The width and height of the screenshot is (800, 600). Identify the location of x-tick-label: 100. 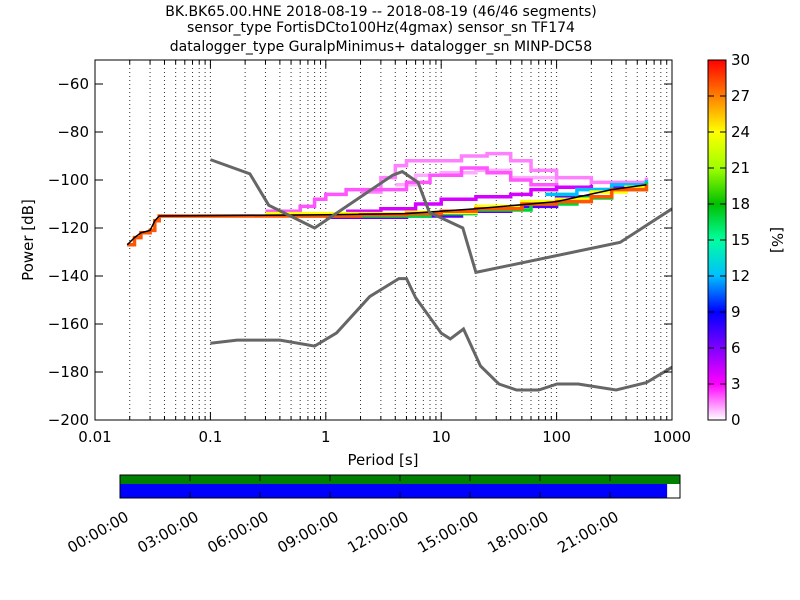
(556, 437).